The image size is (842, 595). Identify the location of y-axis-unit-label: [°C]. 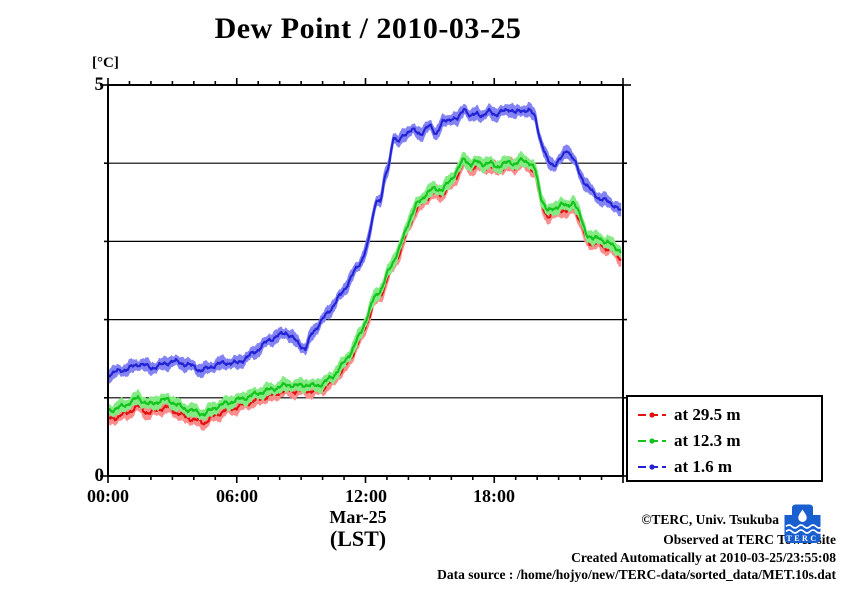
(105, 63).